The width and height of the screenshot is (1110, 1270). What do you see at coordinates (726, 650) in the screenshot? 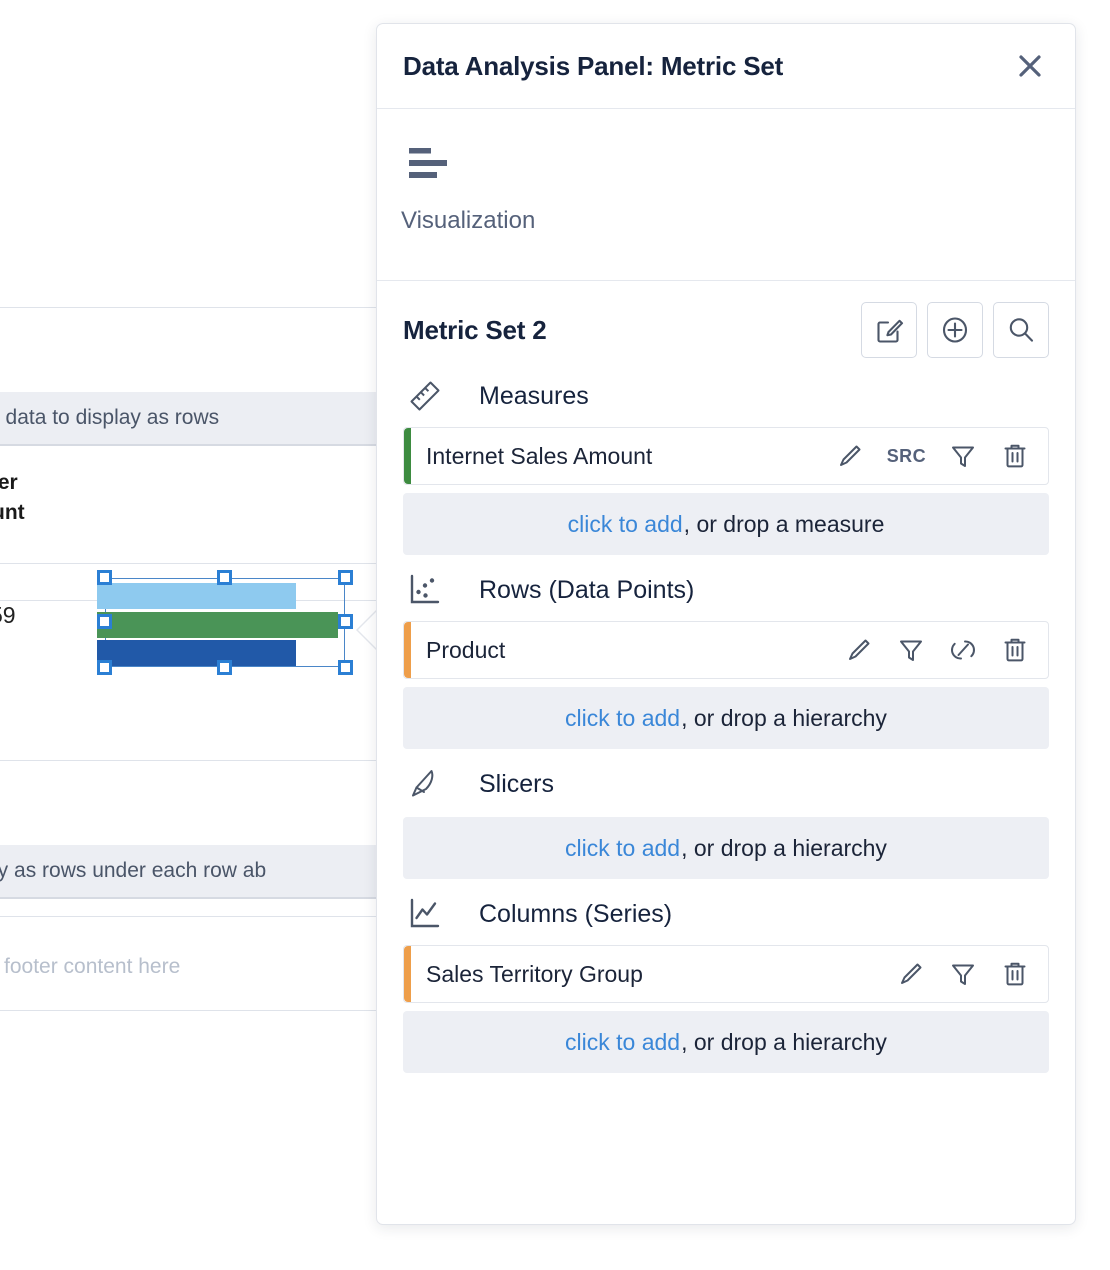
I see `rows-item-row: Product` at bounding box center [726, 650].